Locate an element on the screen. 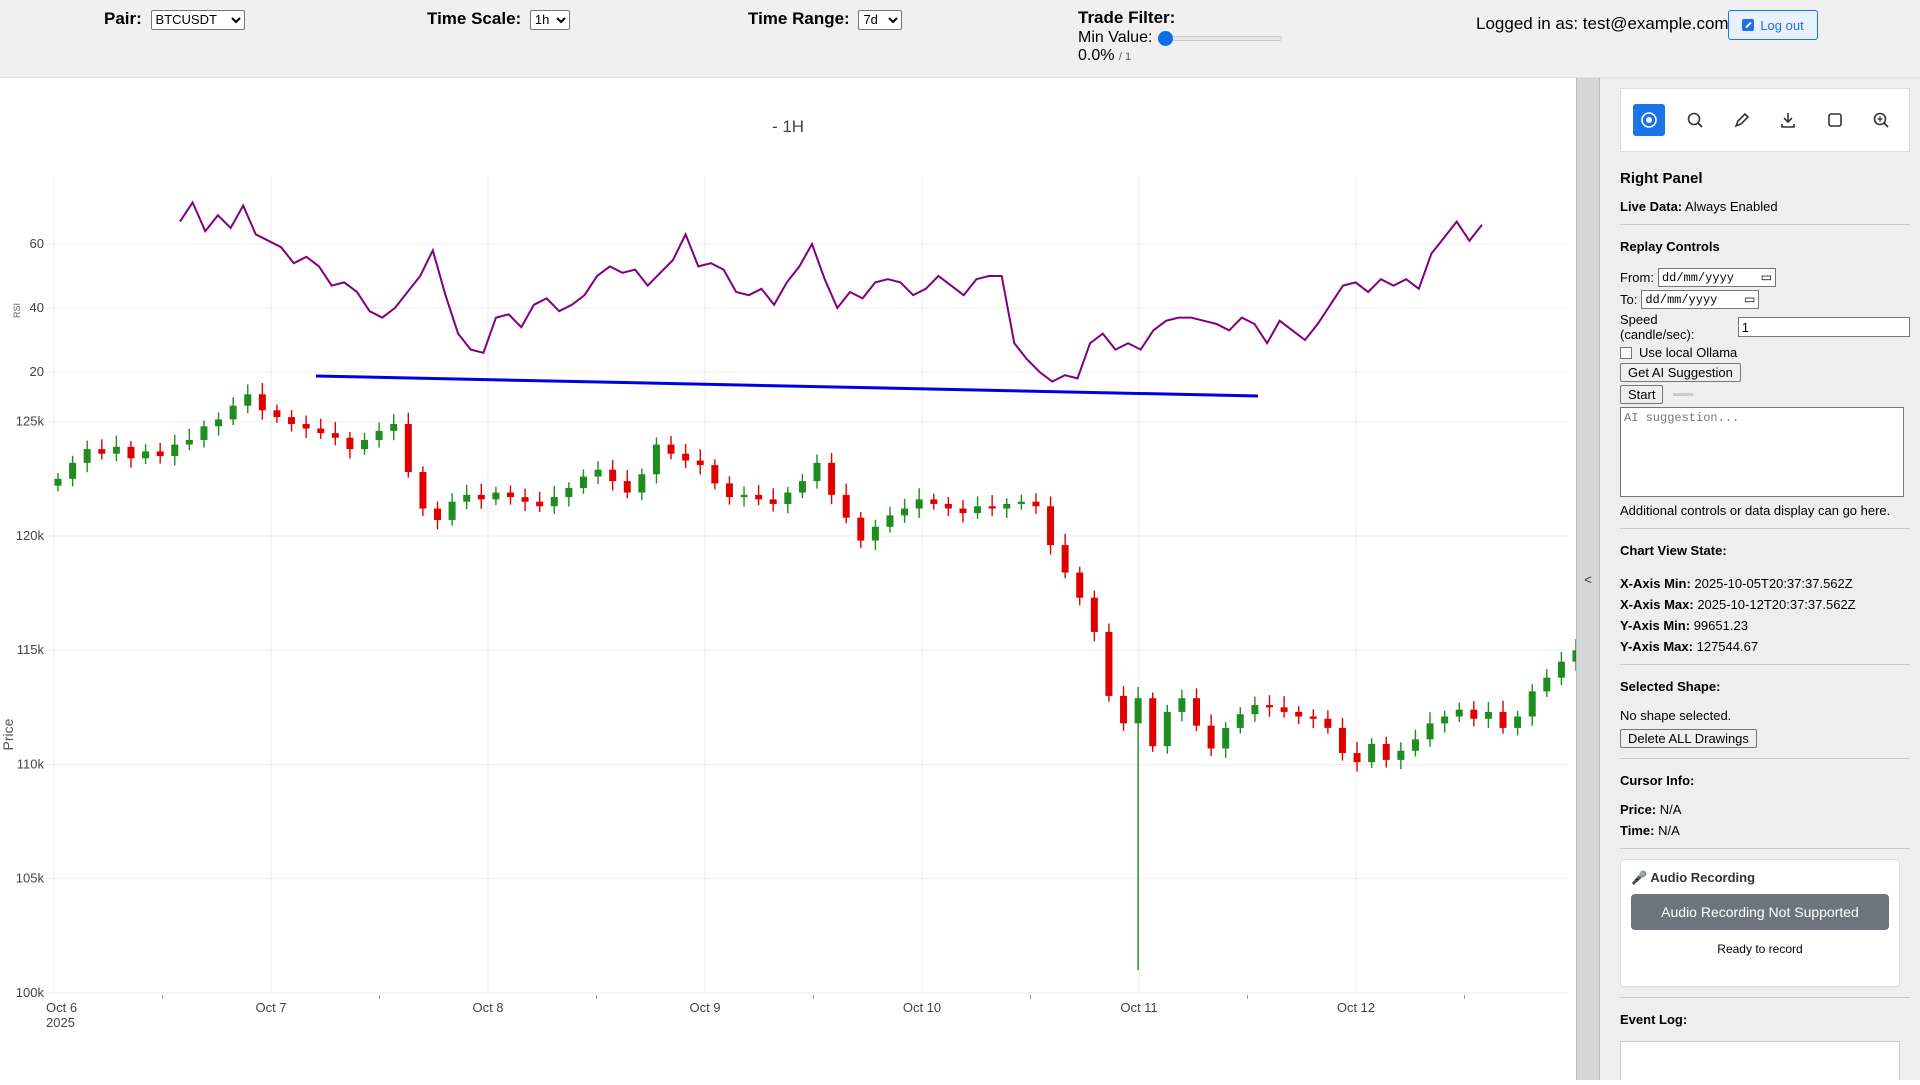 This screenshot has height=1085, width=1920. trade-filter: Trade Filter: Min Value: 0.0% / 1 is located at coordinates (1180, 36).